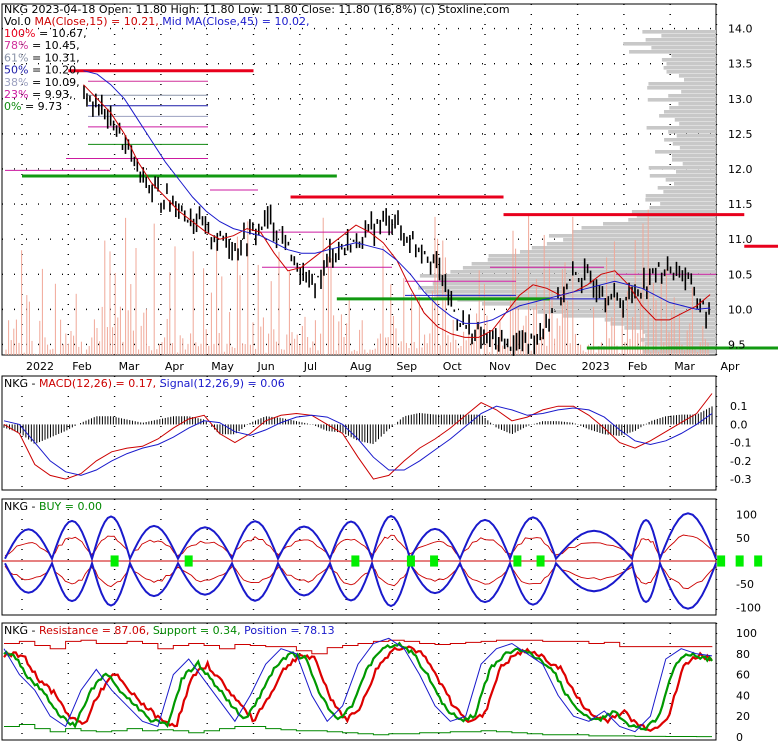 The image size is (778, 750). I want to click on x-tick-label: Sep, so click(406, 366).